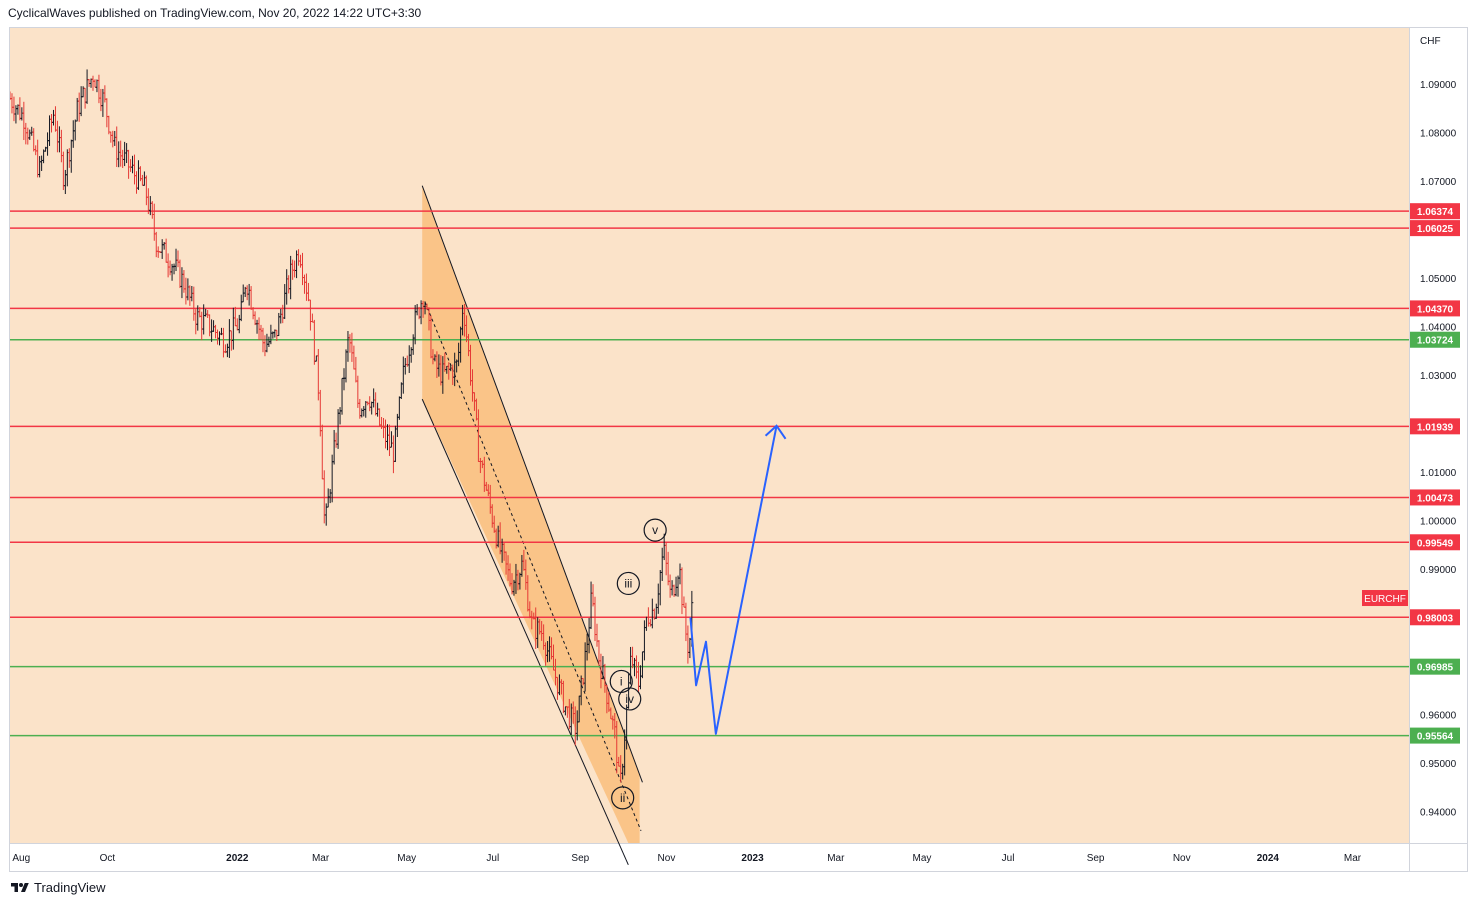 The image size is (1478, 907). What do you see at coordinates (1438, 570) in the screenshot?
I see `y-tick-label: 0.99000` at bounding box center [1438, 570].